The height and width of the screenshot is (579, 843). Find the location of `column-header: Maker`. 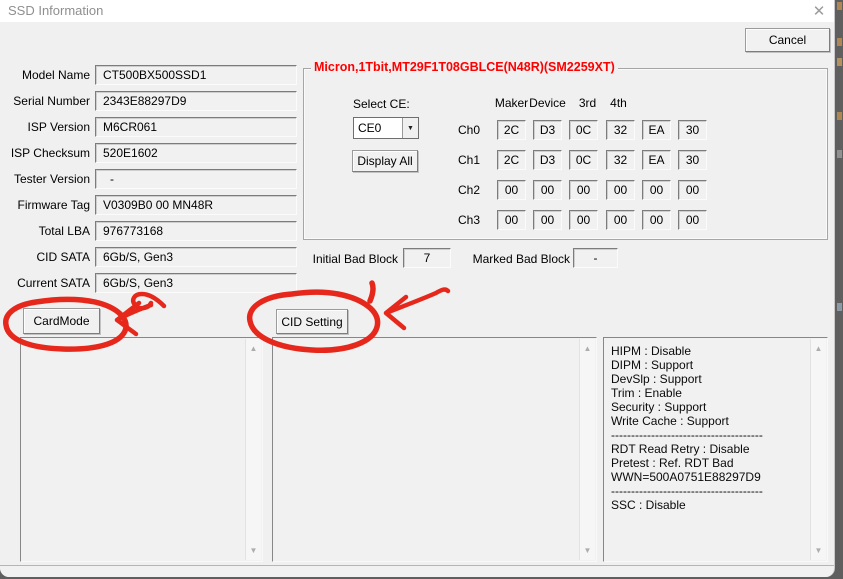

column-header: Maker is located at coordinates (511, 103).